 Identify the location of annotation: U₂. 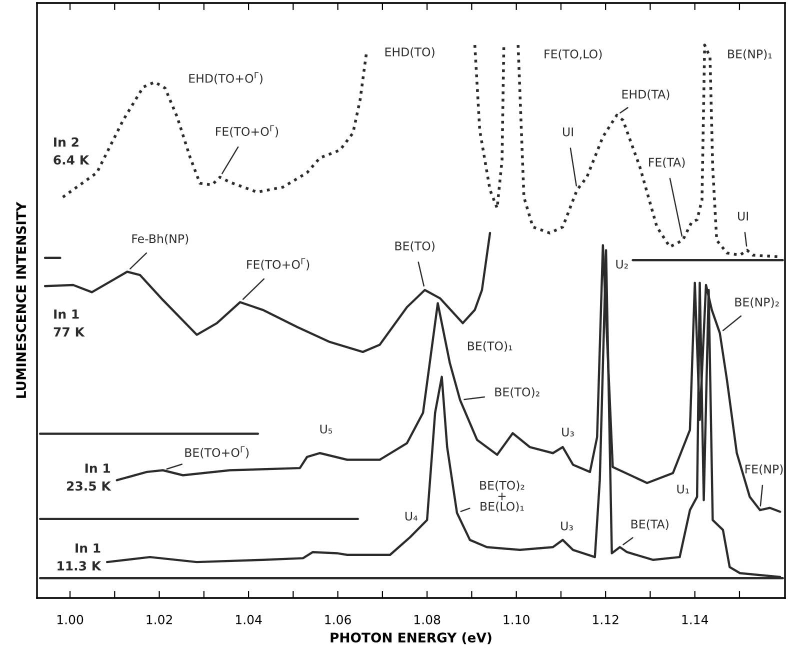
(622, 264).